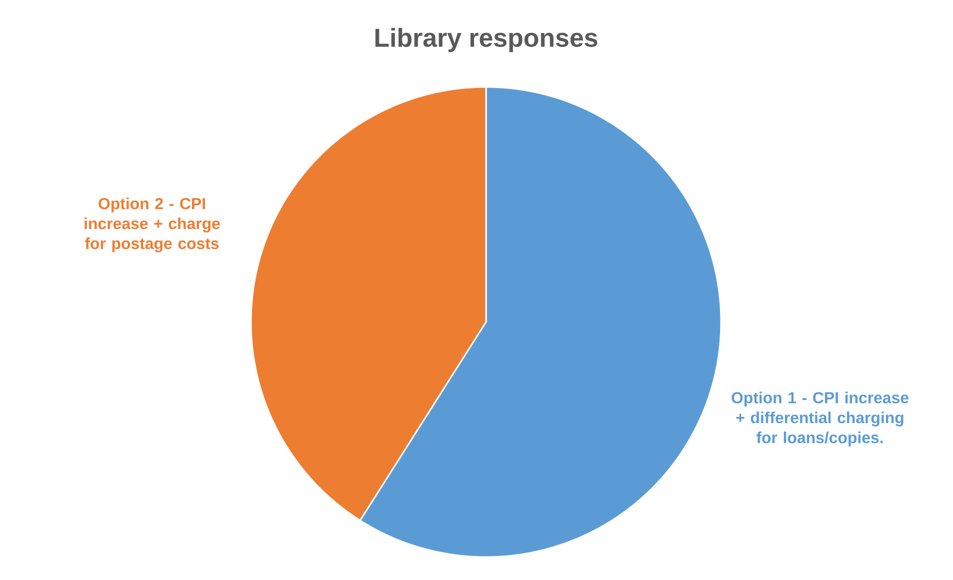  I want to click on chart-title: Library responses, so click(486, 40).